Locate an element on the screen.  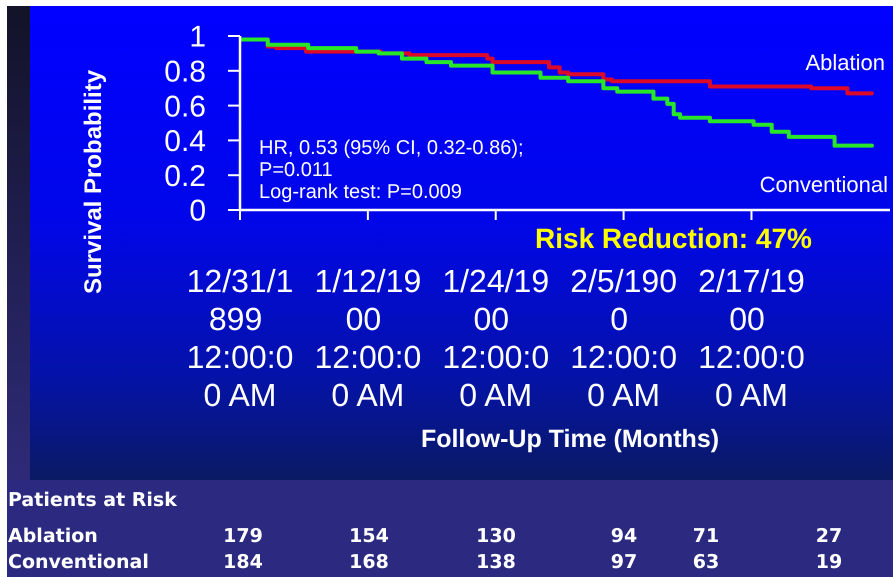
y-tick-label: 0 is located at coordinates (197, 211).